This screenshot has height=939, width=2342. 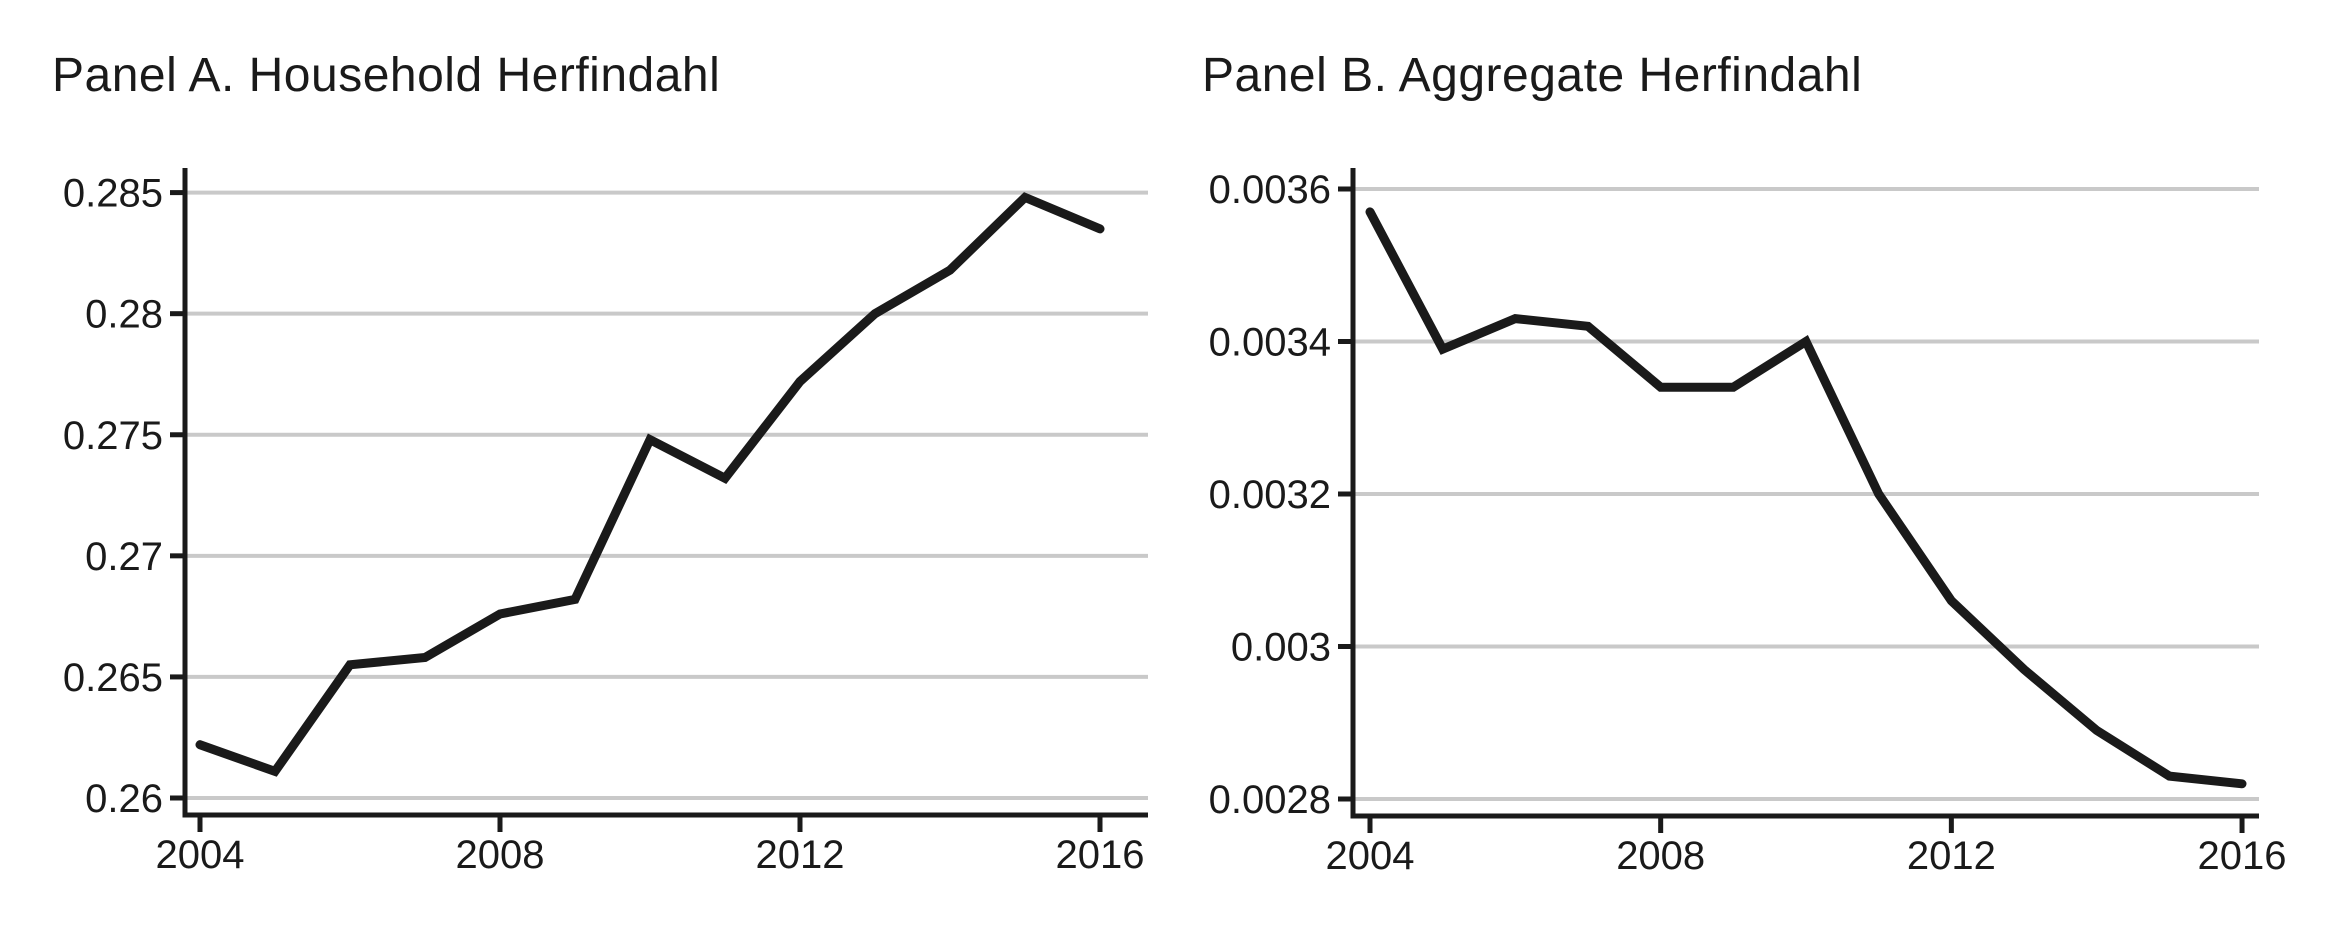 I want to click on y-tick-label: 0.275, so click(x=113, y=436).